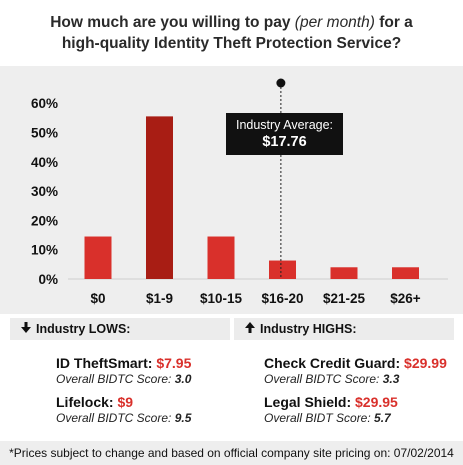 The height and width of the screenshot is (465, 463). I want to click on y-tick-label: 10%, so click(44, 250).